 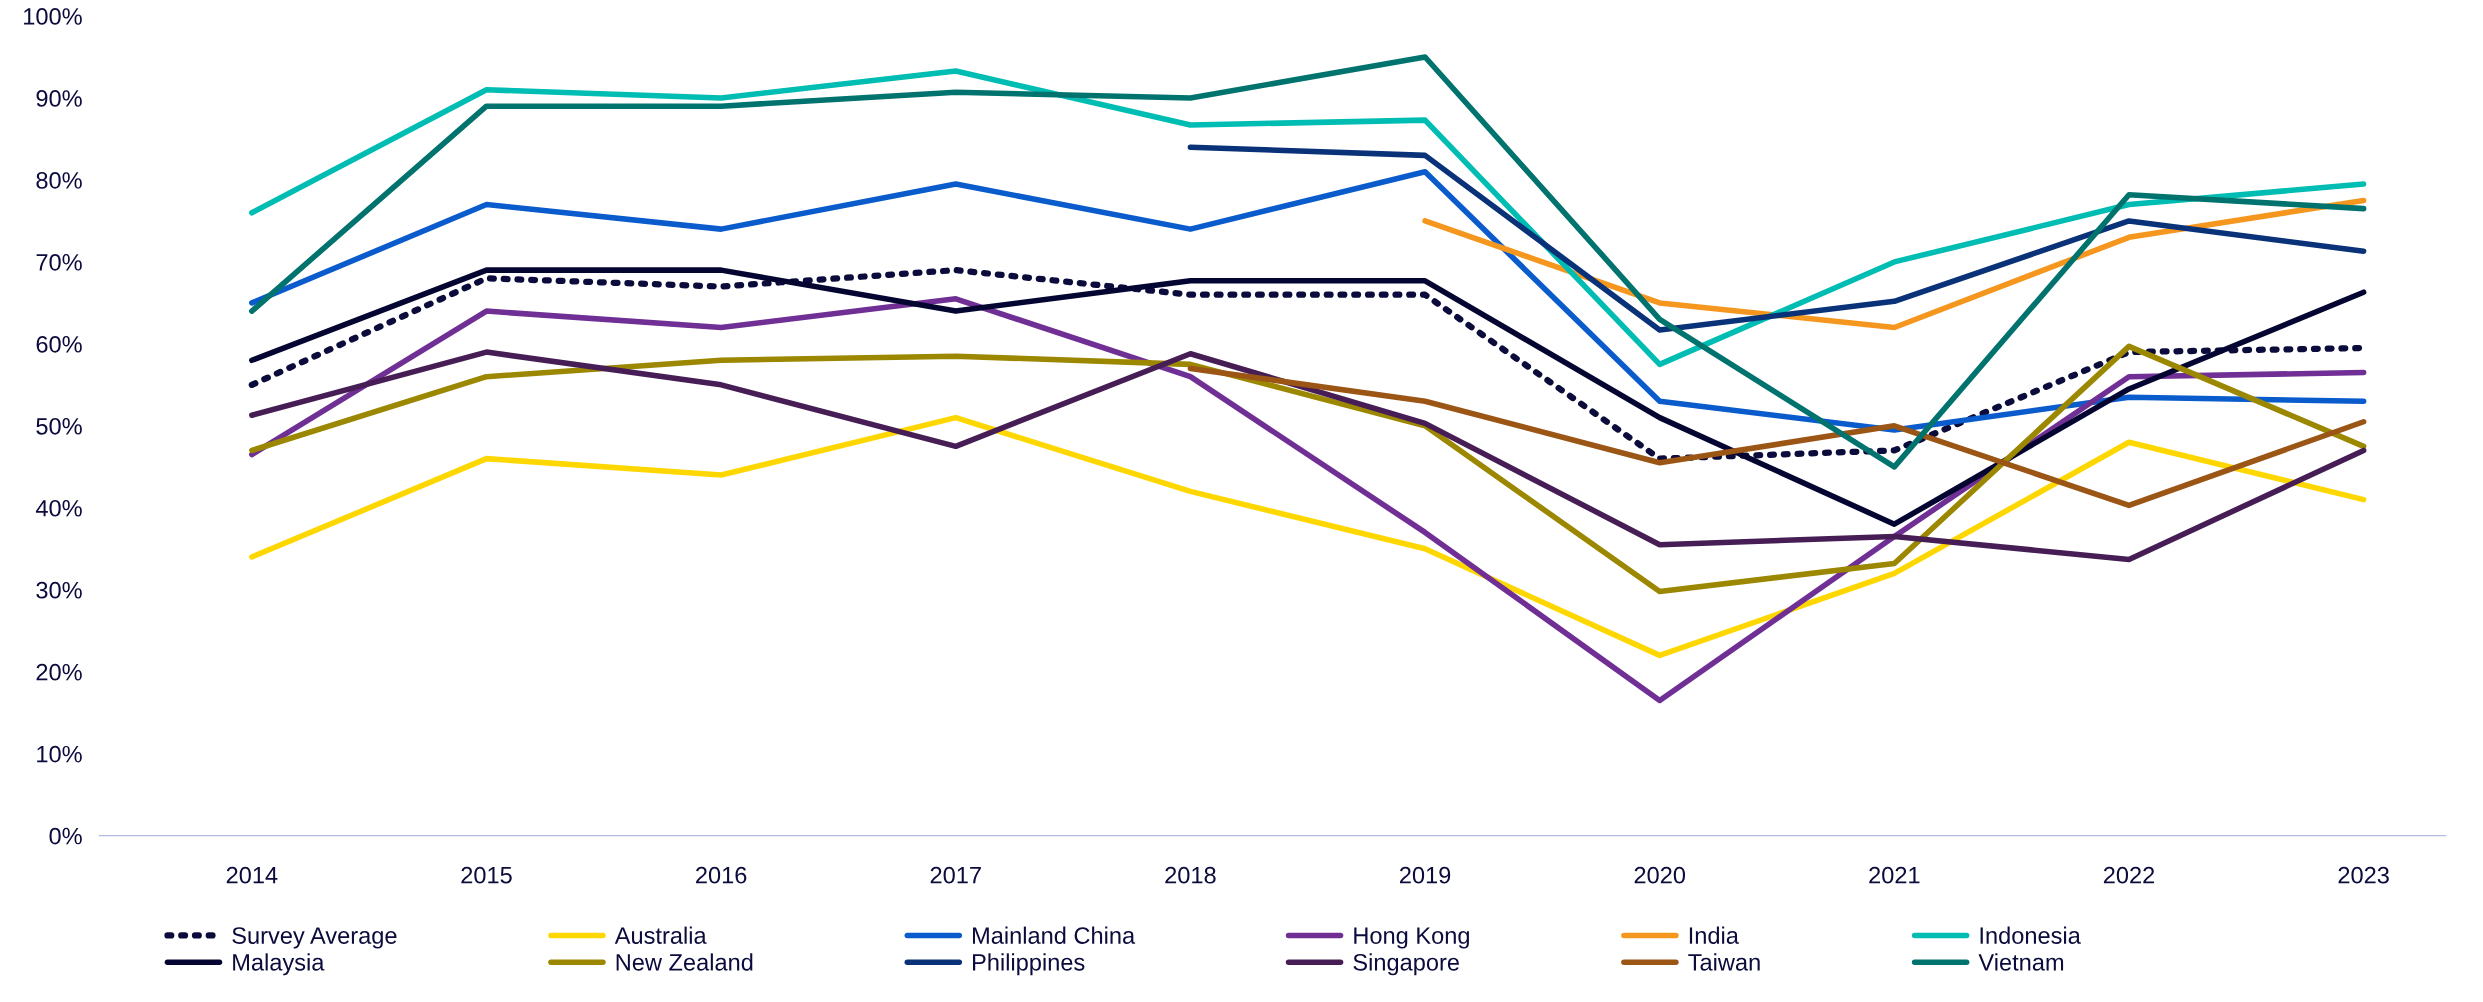 What do you see at coordinates (2363, 875) in the screenshot?
I see `x-tick-label: 2023` at bounding box center [2363, 875].